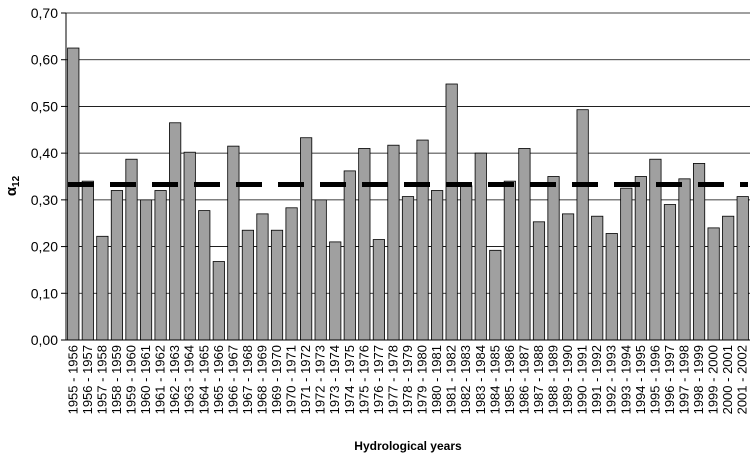 The height and width of the screenshot is (454, 750). I want to click on x-tick-label: 2000 - 2001, so click(727, 379).